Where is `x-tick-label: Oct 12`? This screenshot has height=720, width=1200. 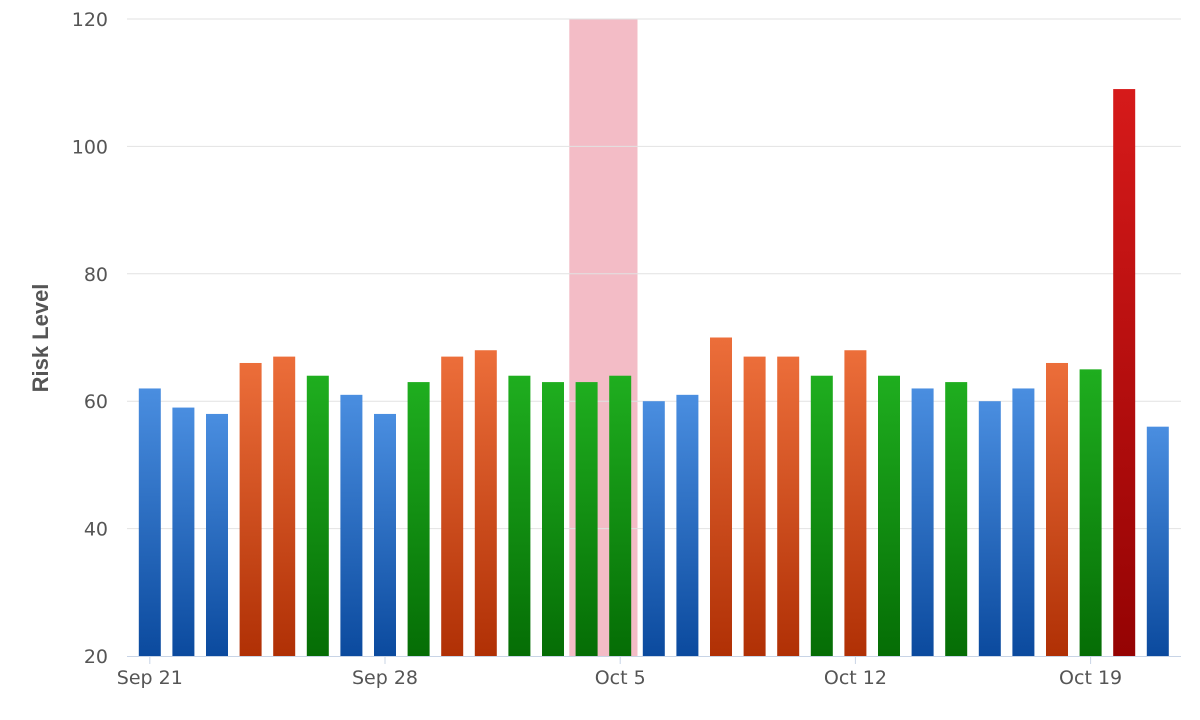
x-tick-label: Oct 12 is located at coordinates (855, 678).